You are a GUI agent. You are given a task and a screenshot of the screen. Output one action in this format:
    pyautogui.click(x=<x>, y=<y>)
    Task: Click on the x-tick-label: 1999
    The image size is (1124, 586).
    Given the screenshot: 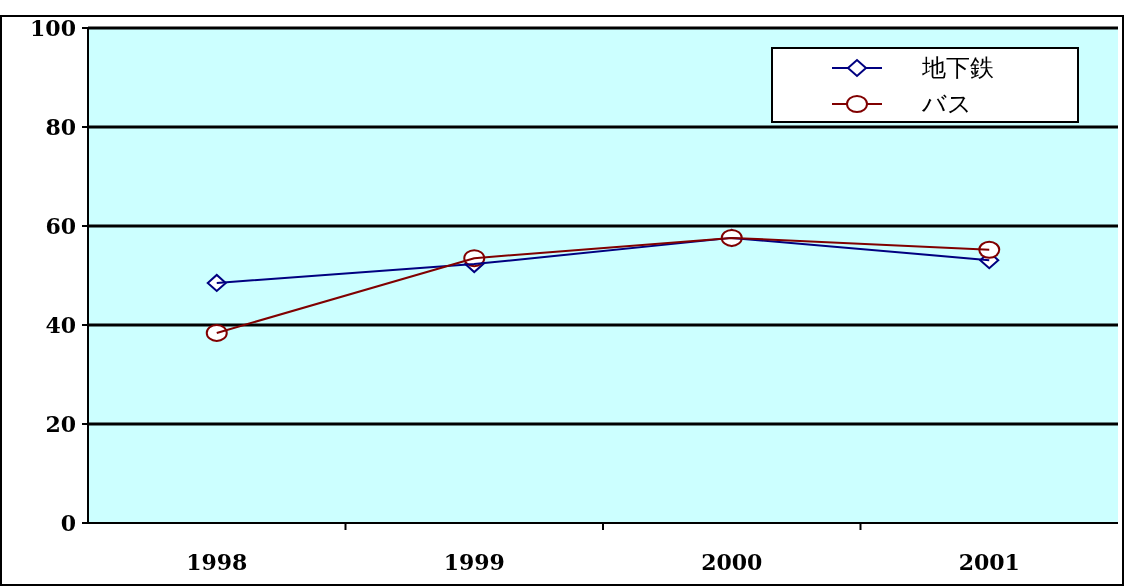 What is the action you would take?
    pyautogui.click(x=474, y=562)
    